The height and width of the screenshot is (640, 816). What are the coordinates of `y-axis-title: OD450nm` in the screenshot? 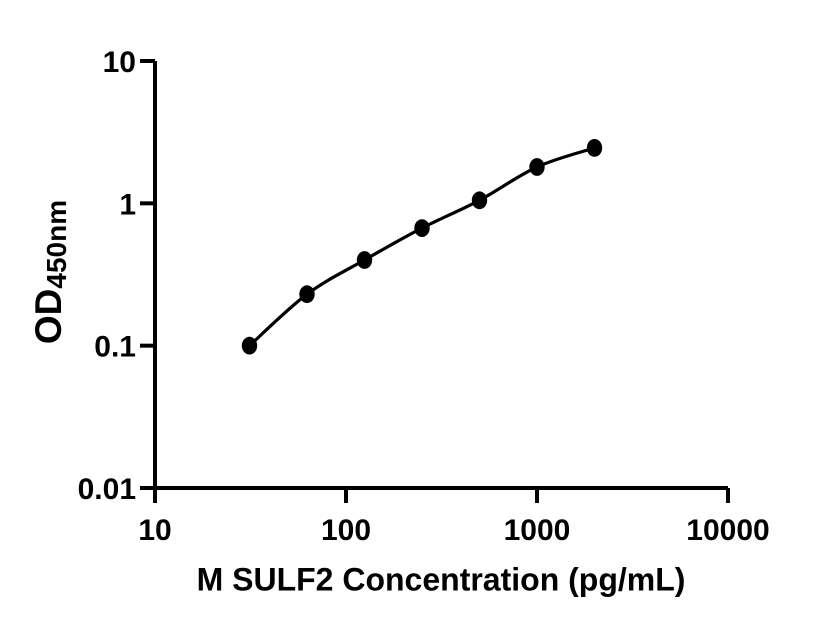 It's located at (50, 272).